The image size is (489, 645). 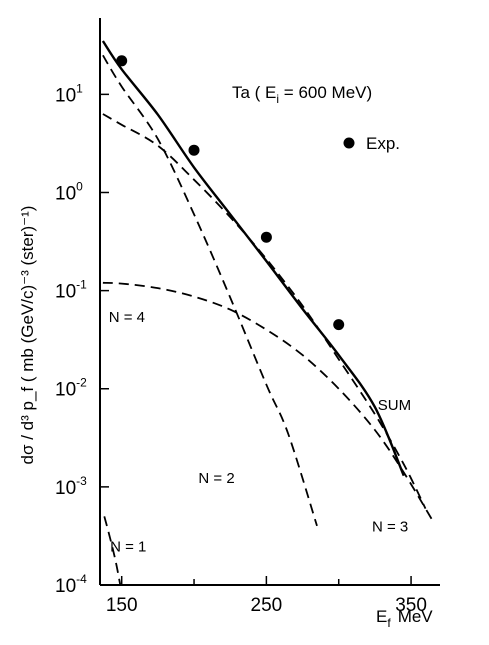 What do you see at coordinates (69, 93) in the screenshot?
I see `y-tick-label-5: 10¹` at bounding box center [69, 93].